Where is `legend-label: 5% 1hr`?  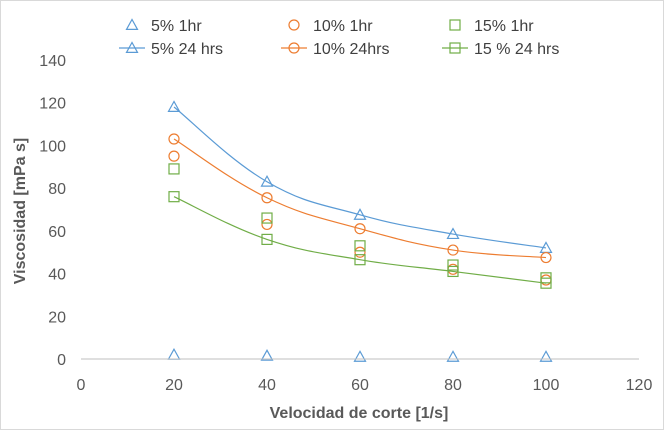
legend-label: 5% 1hr is located at coordinates (176, 26).